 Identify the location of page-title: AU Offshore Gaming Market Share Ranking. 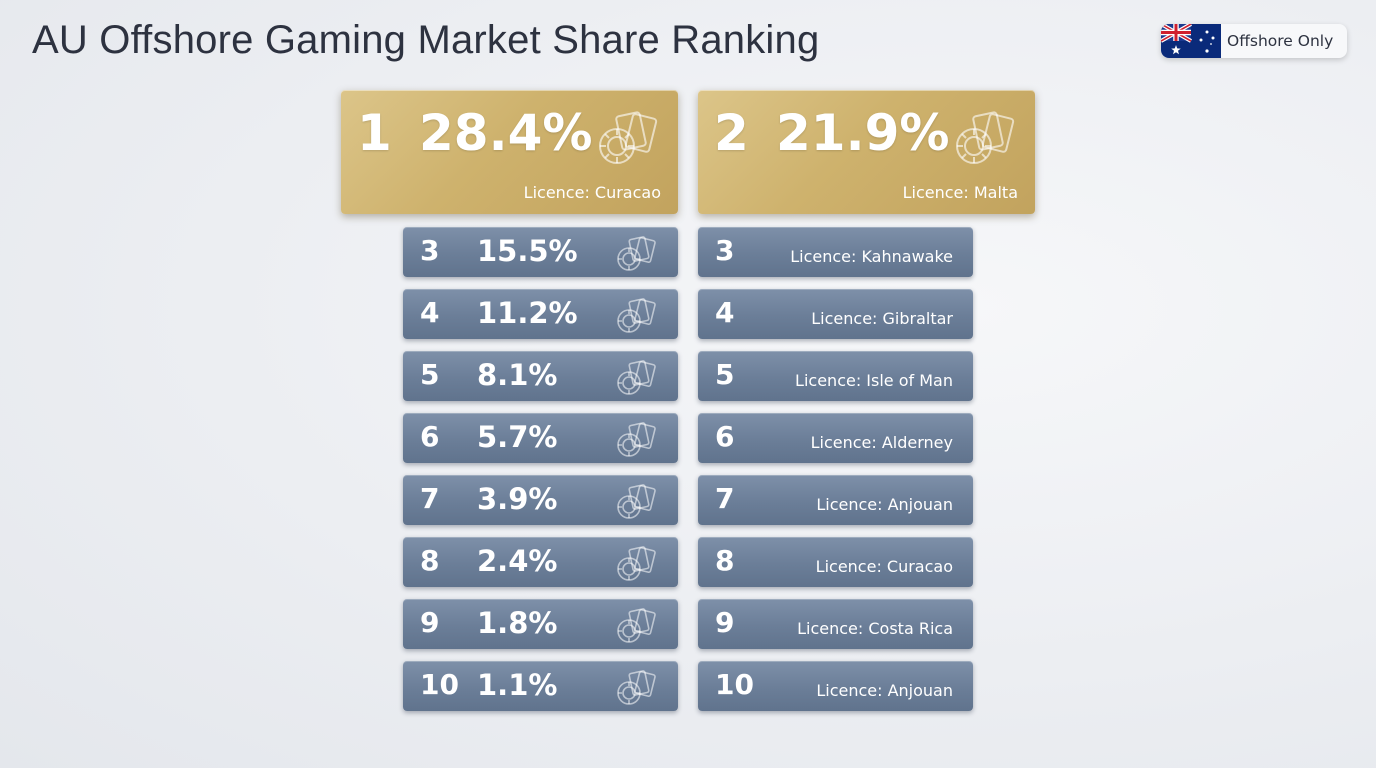
(426, 40).